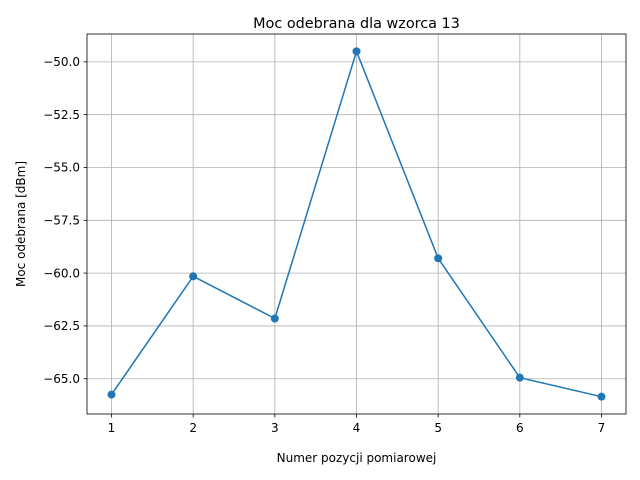 Image resolution: width=640 pixels, height=480 pixels. What do you see at coordinates (61, 326) in the screenshot?
I see `y-tick-label: −62.5` at bounding box center [61, 326].